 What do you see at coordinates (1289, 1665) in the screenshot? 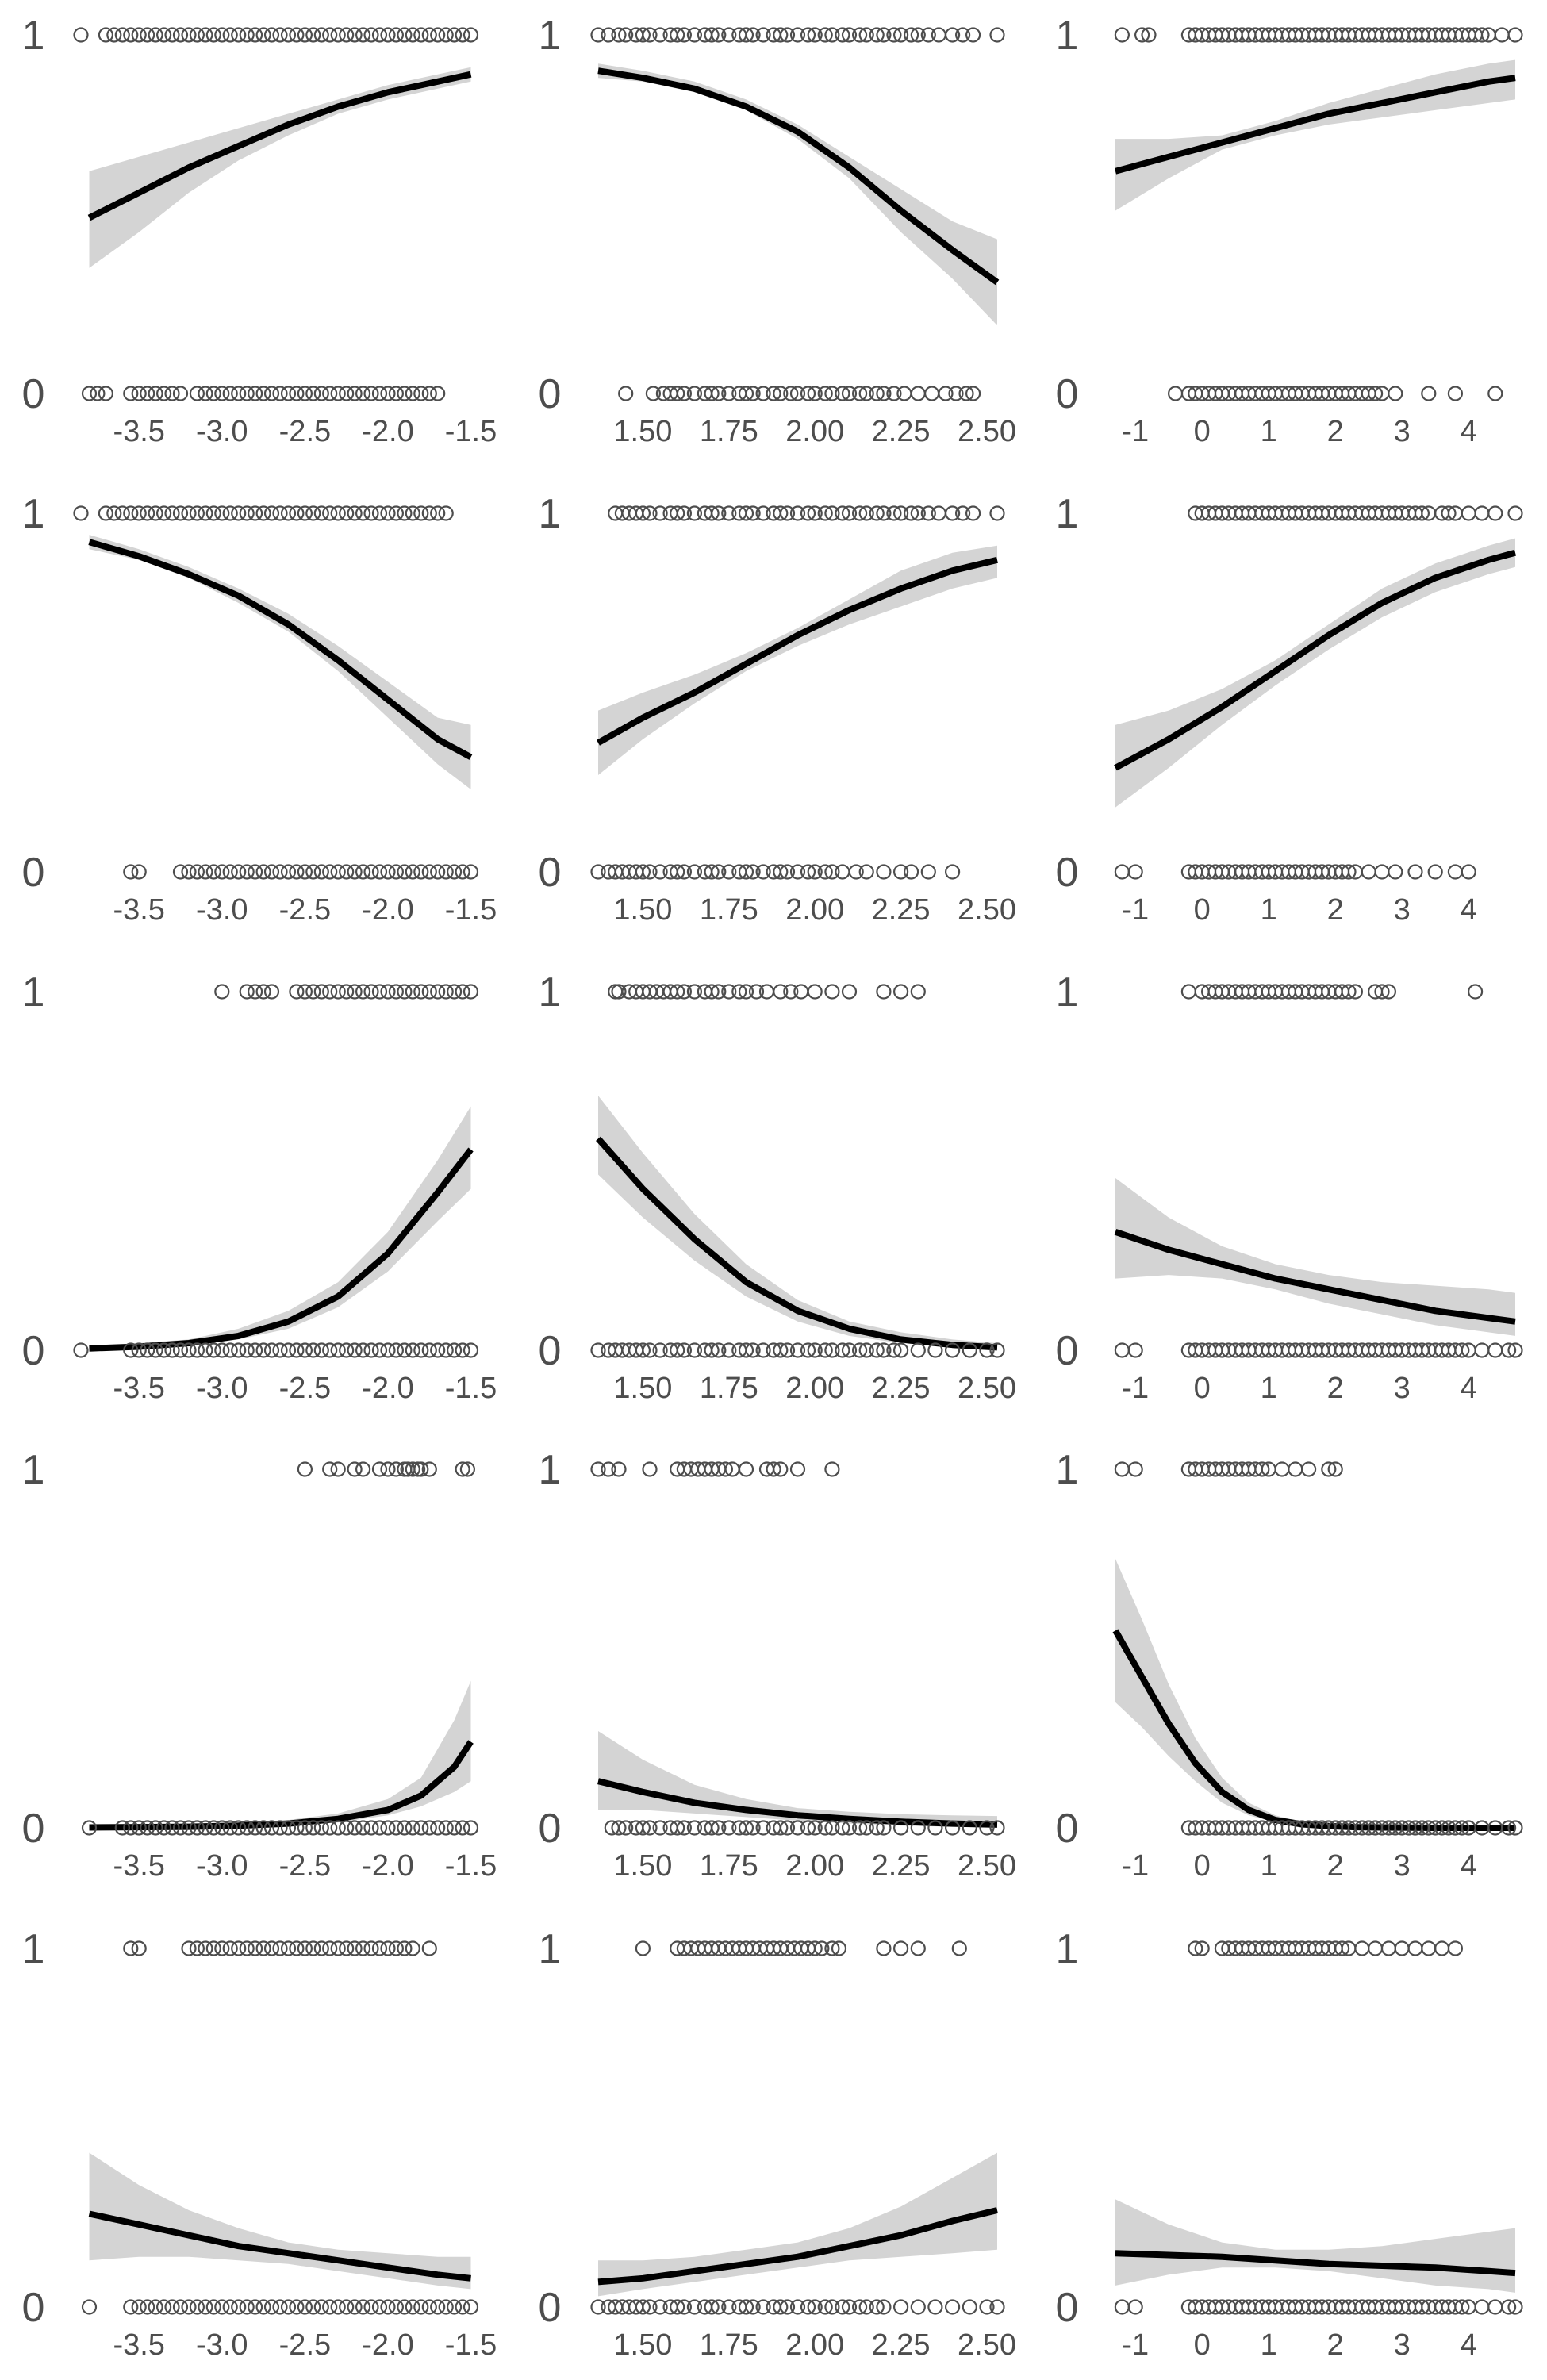
I see `panel-r4-c3: 1 0 -1 0 1 2 3 4` at bounding box center [1289, 1665].